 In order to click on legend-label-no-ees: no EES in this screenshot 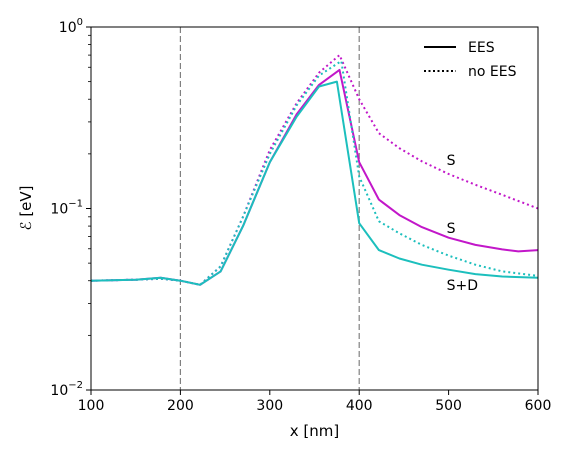, I will do `click(492, 72)`.